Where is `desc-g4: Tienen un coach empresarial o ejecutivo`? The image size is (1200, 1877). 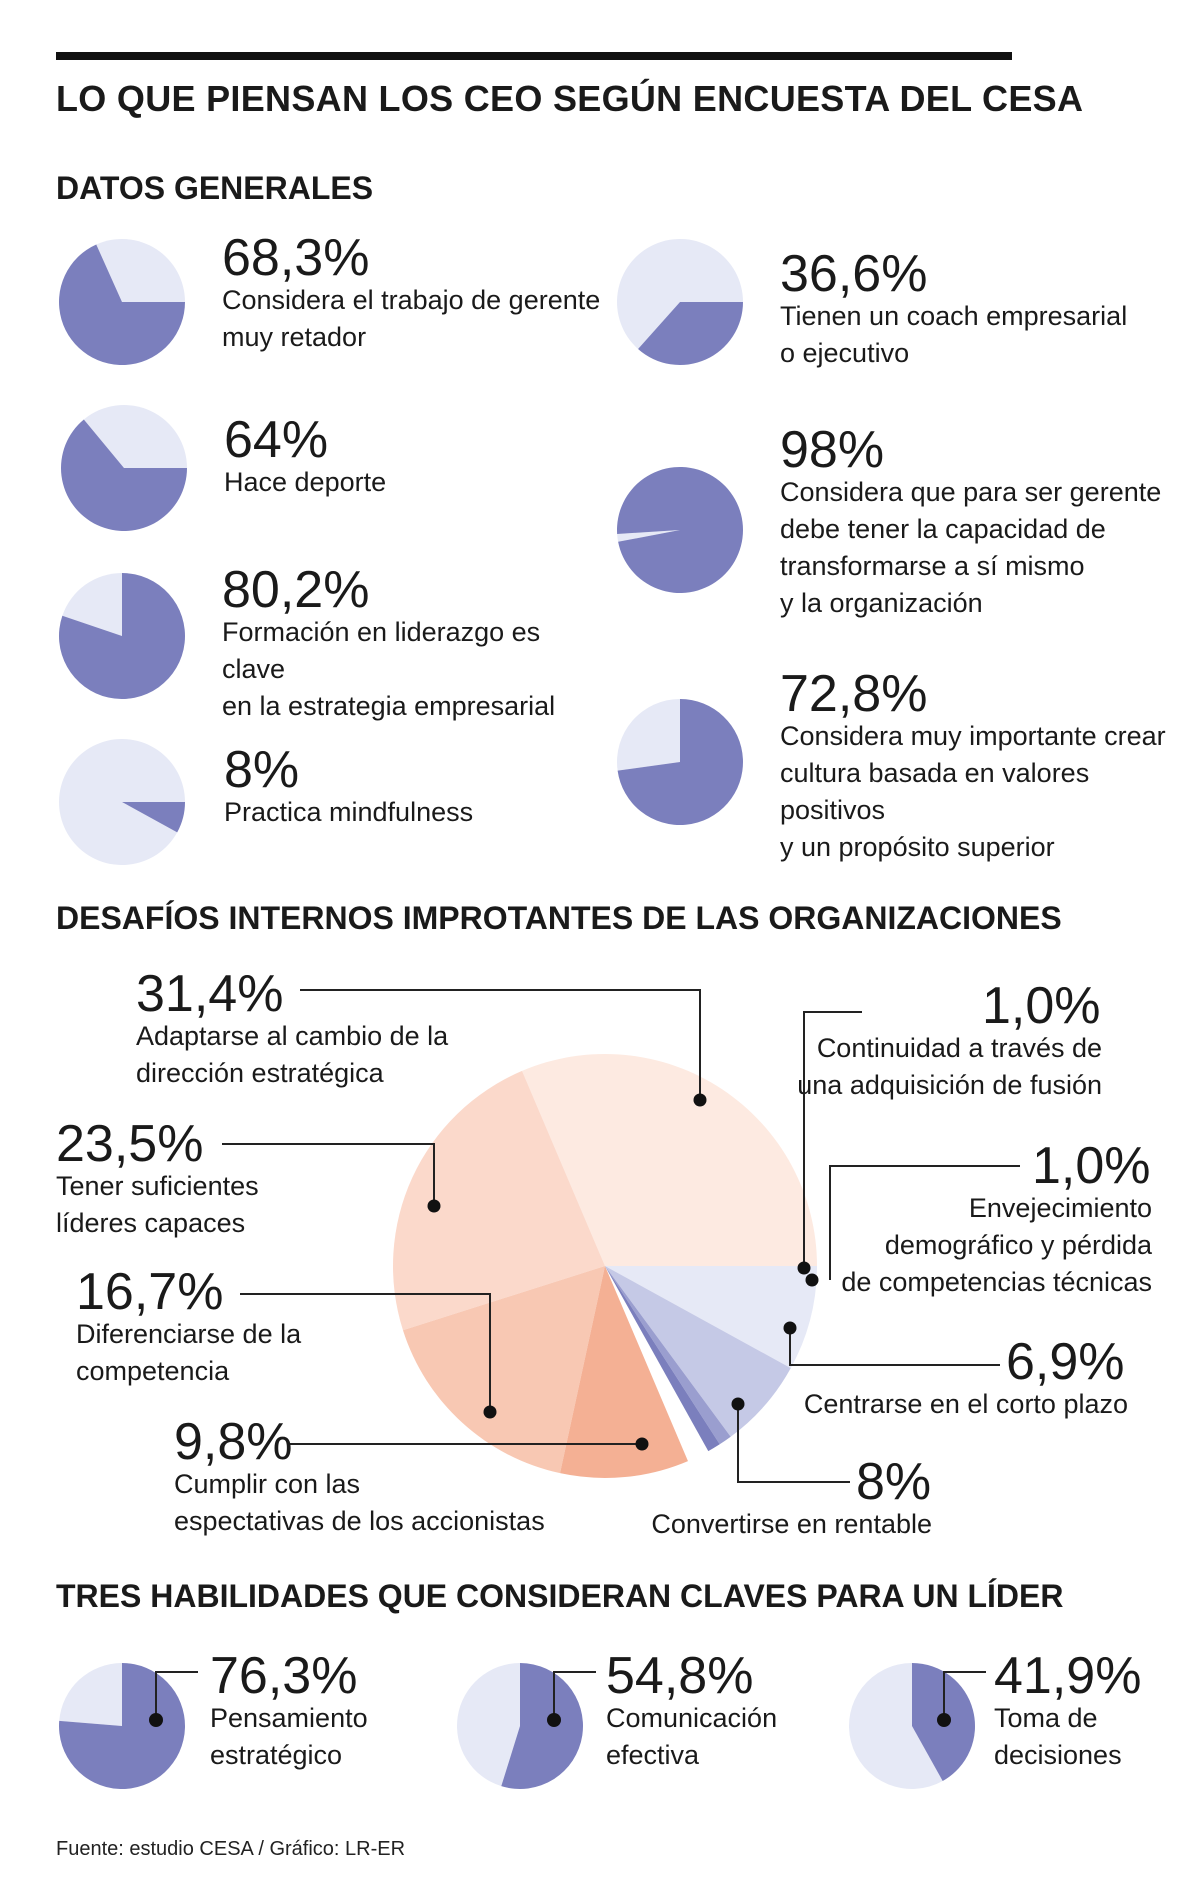 desc-g4: Tienen un coach empresarial o ejecutivo is located at coordinates (954, 334).